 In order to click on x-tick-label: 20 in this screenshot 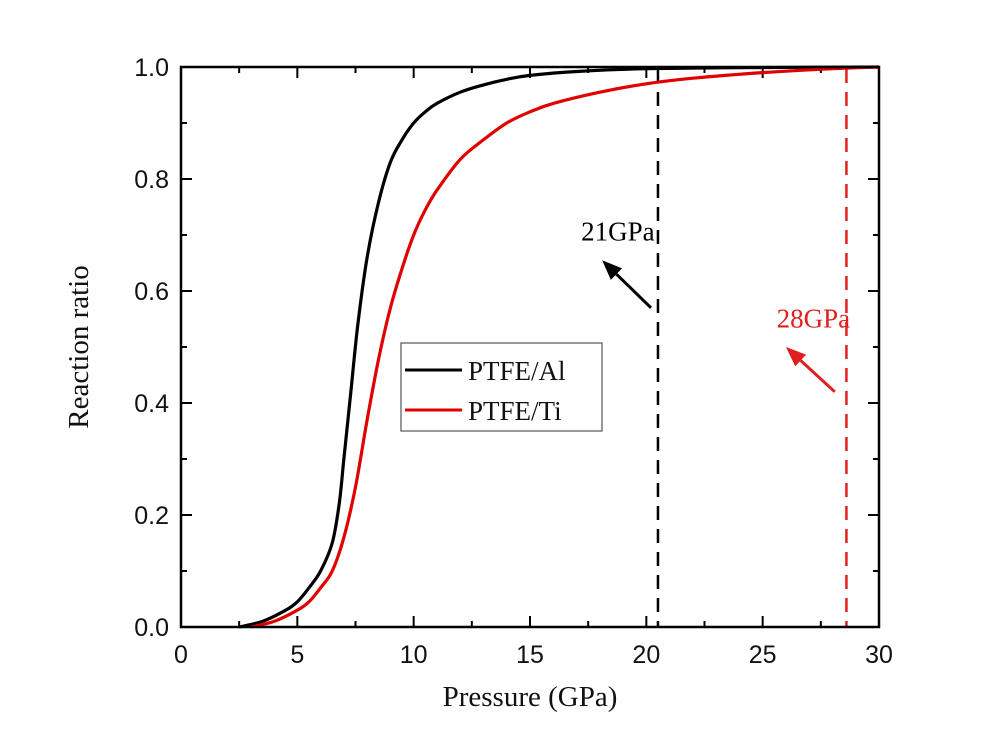, I will do `click(646, 655)`.